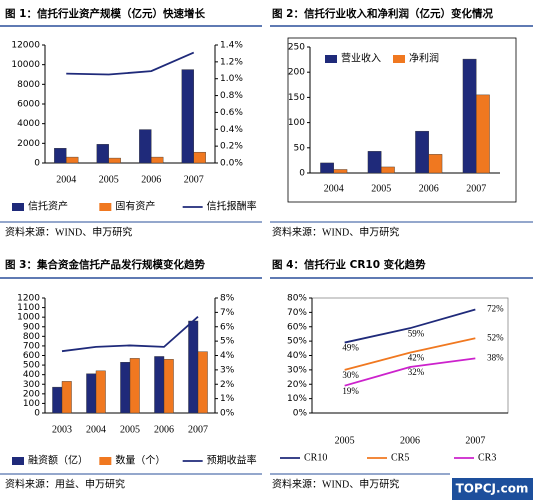 The image size is (533, 500). What do you see at coordinates (28, 318) in the screenshot?
I see `y-tick-label: 1000` at bounding box center [28, 318].